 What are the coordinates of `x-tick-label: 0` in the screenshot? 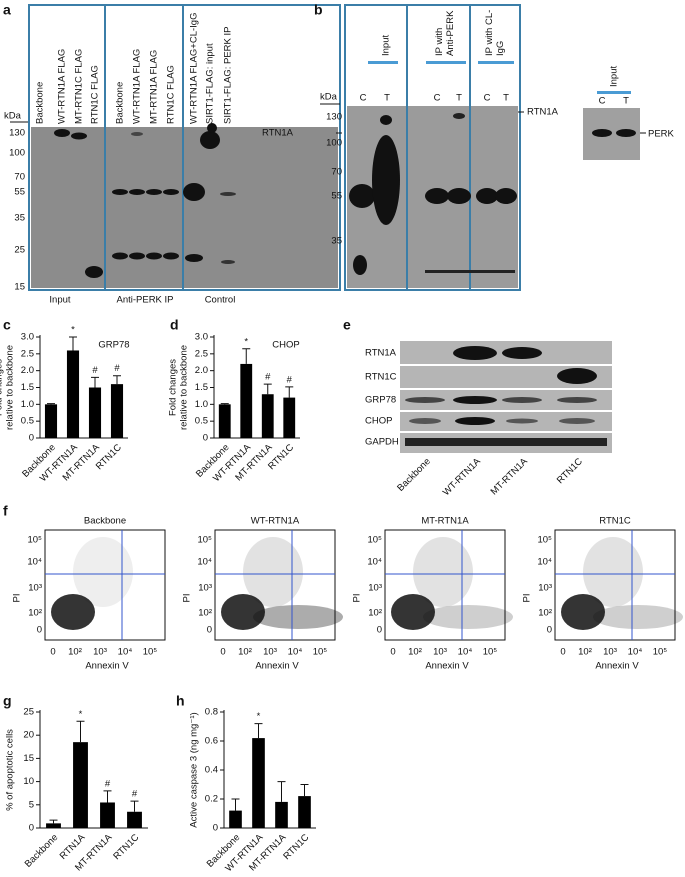 It's located at (52, 652).